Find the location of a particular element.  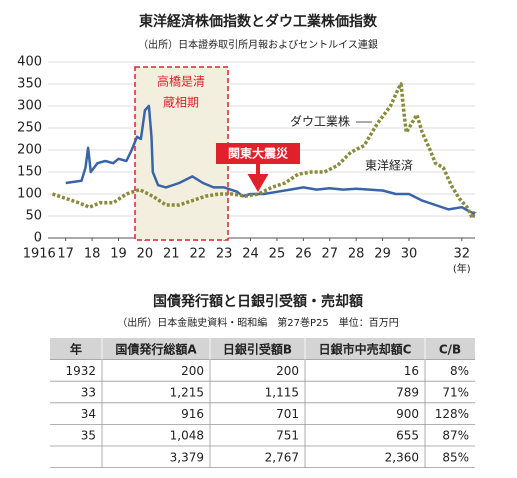

table-cell: 33 is located at coordinates (88, 393).